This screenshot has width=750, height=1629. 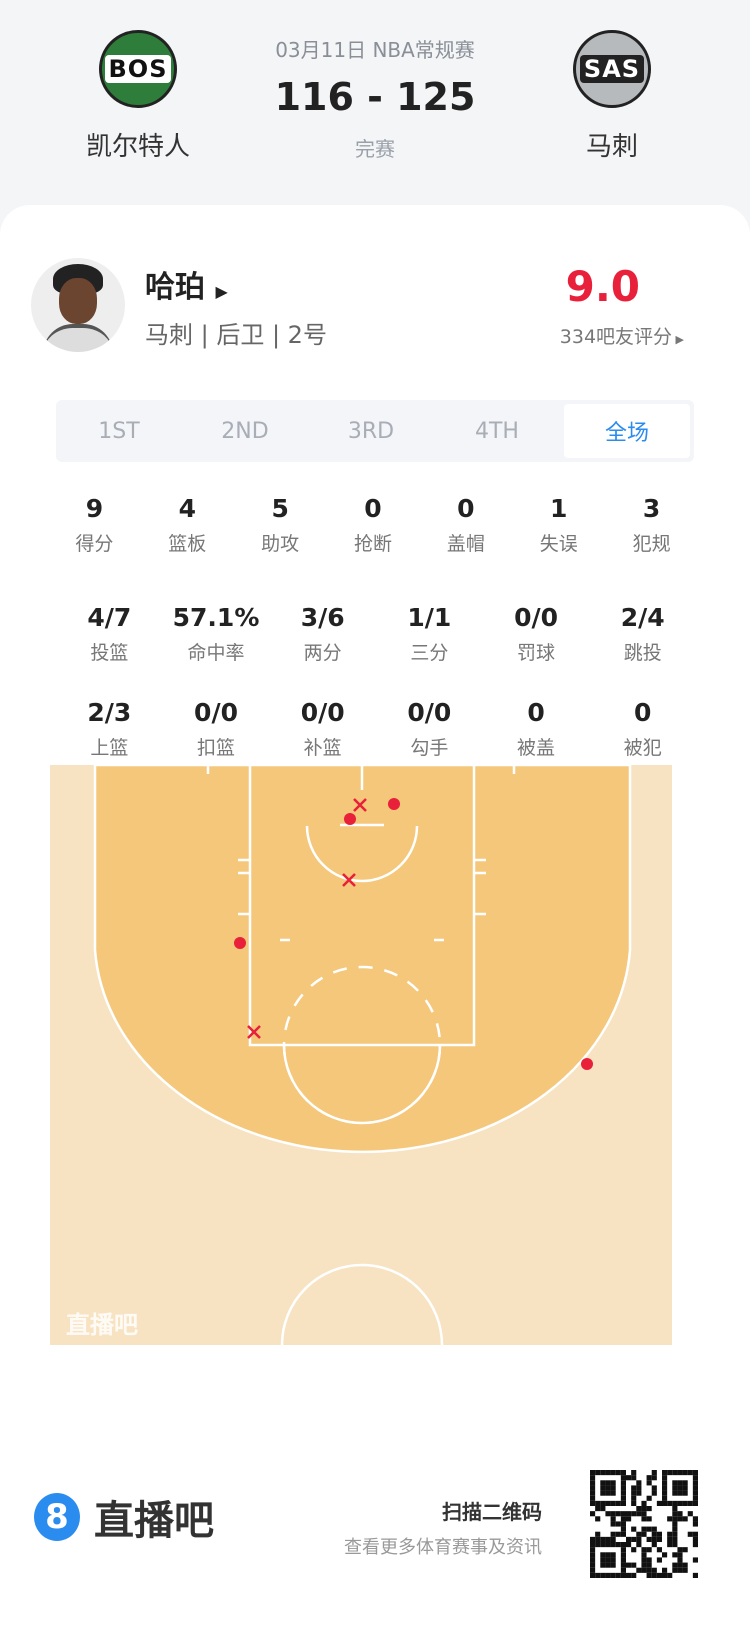 I want to click on stat-value: 57.1%, so click(x=216, y=617).